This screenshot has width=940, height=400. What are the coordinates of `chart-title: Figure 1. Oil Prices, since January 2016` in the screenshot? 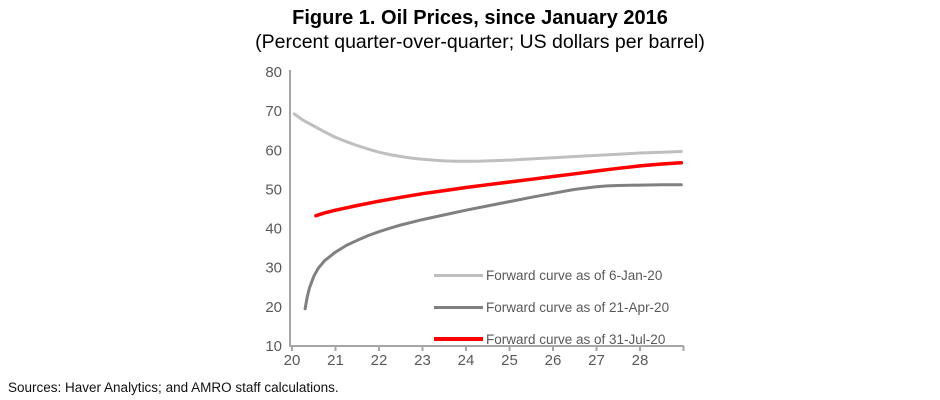 It's located at (480, 18).